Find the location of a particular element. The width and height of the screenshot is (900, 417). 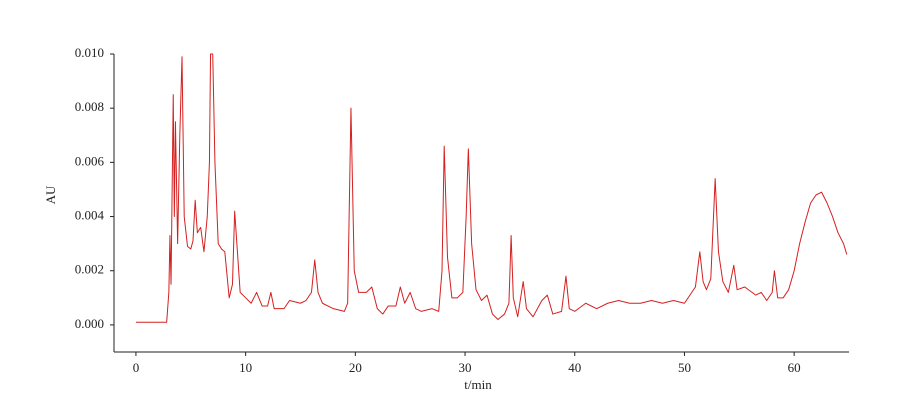

x-tick-label: 50 is located at coordinates (684, 367).